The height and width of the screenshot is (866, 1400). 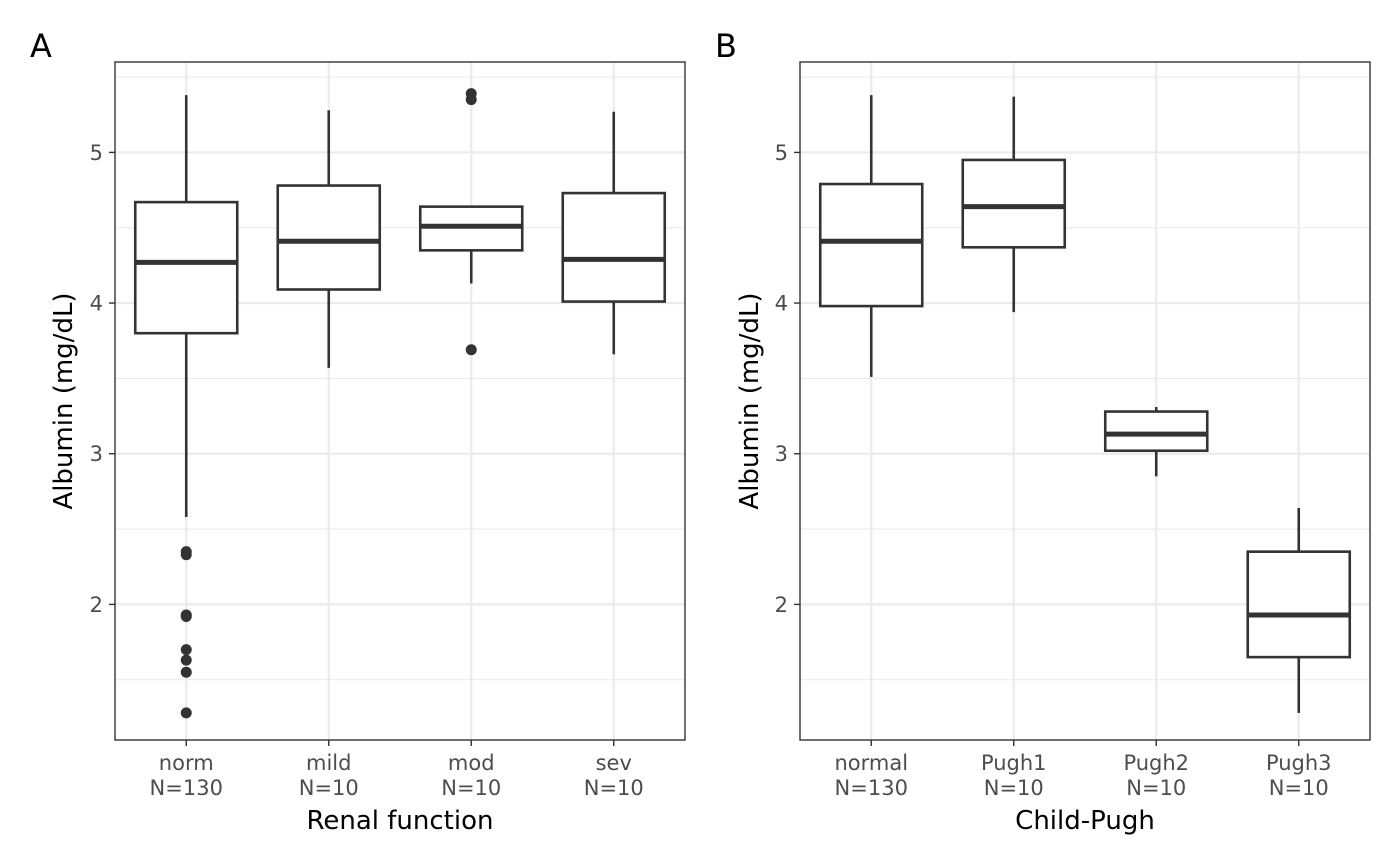 What do you see at coordinates (471, 222) in the screenshot?
I see `box-group-mod` at bounding box center [471, 222].